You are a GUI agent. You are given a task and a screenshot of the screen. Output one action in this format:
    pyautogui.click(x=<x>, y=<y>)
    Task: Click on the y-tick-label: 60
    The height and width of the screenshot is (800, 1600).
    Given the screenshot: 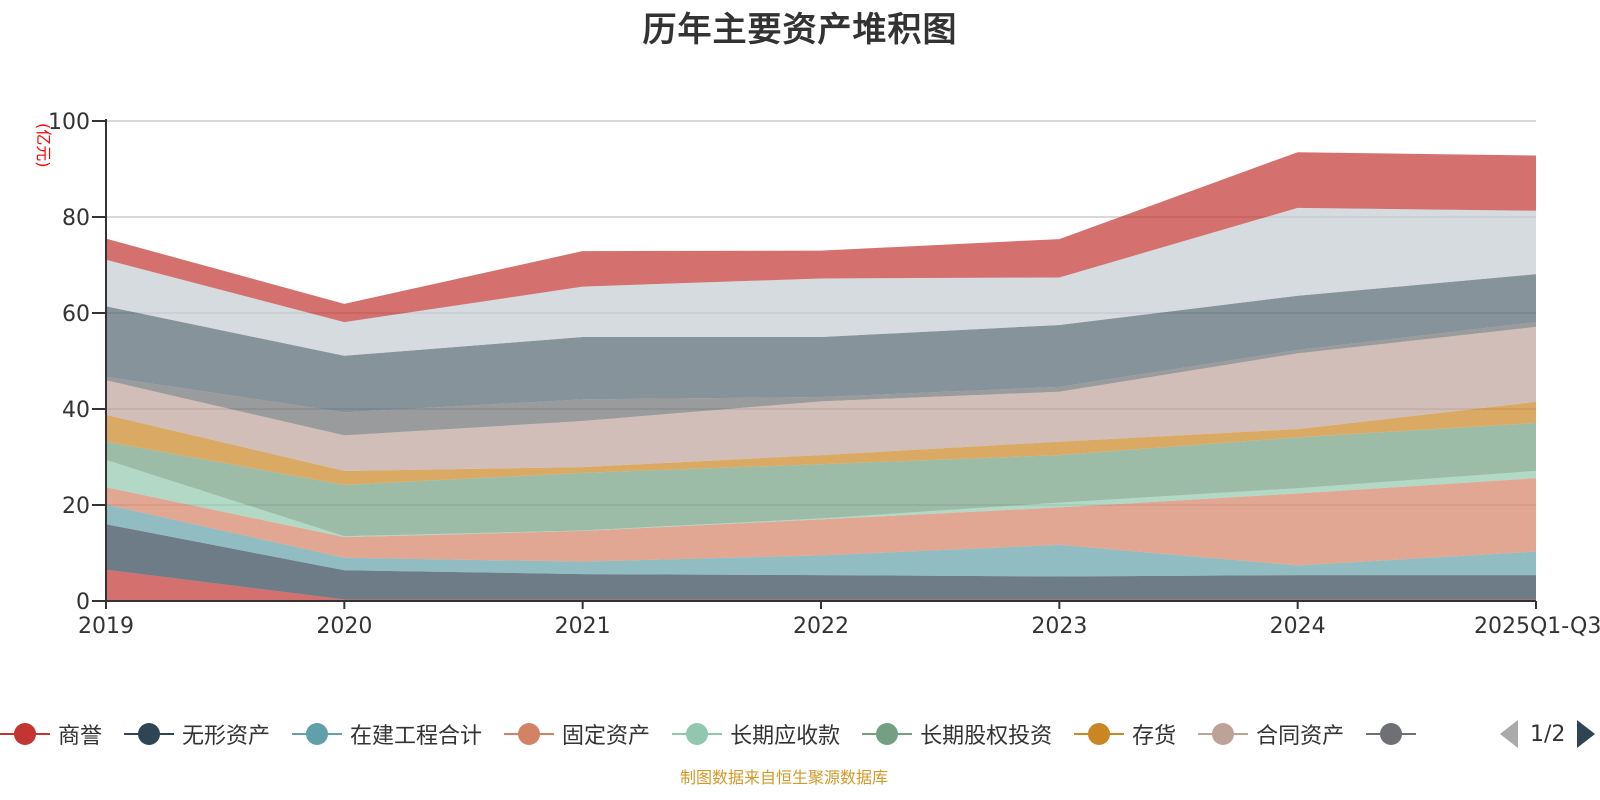 What is the action you would take?
    pyautogui.click(x=76, y=314)
    